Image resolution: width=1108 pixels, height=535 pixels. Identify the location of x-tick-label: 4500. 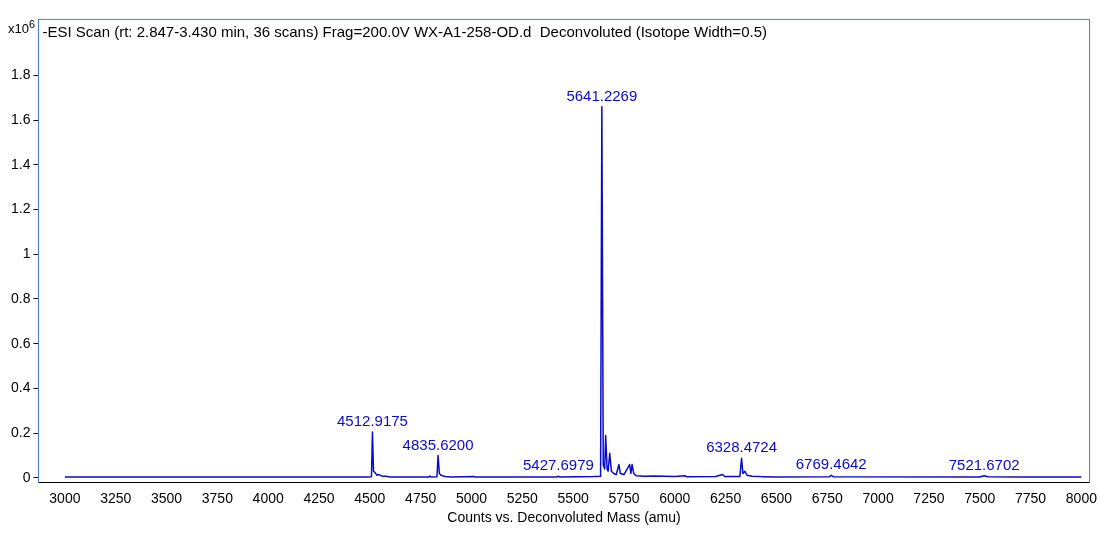
(370, 497).